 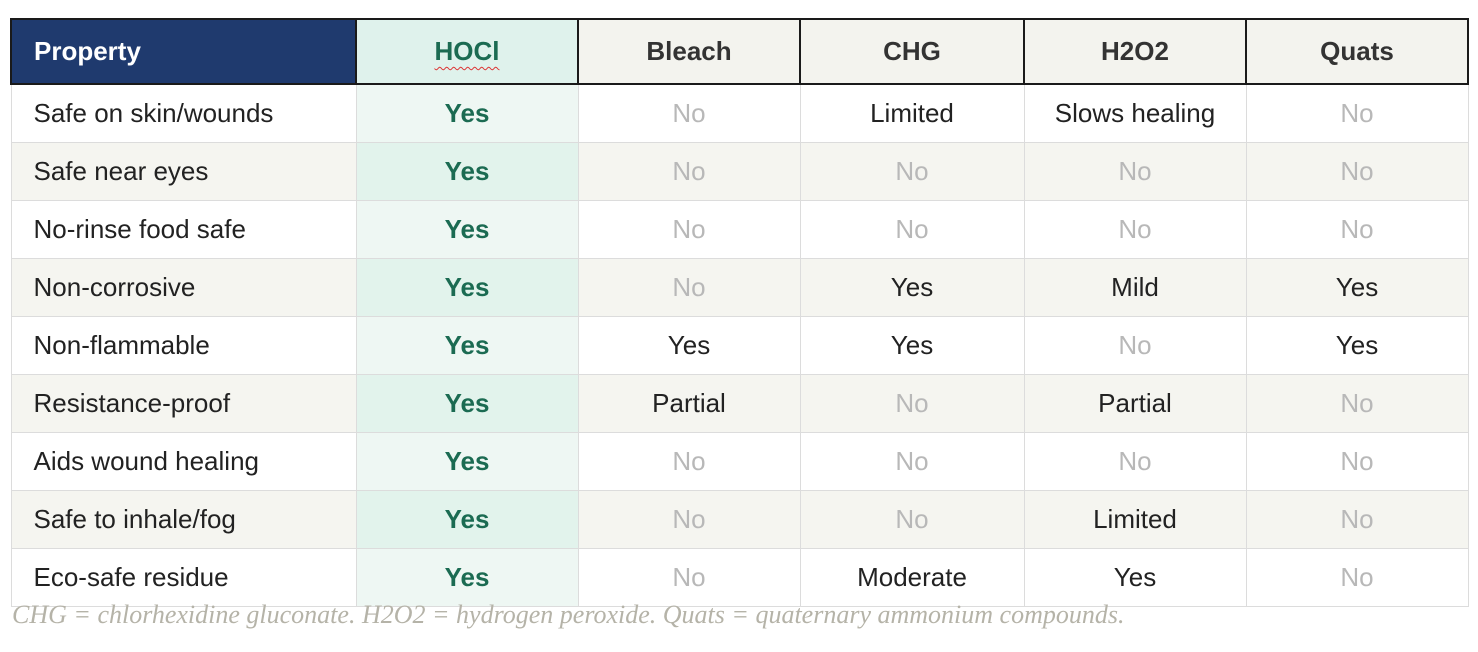 I want to click on header-cell: HOCl, so click(x=467, y=51).